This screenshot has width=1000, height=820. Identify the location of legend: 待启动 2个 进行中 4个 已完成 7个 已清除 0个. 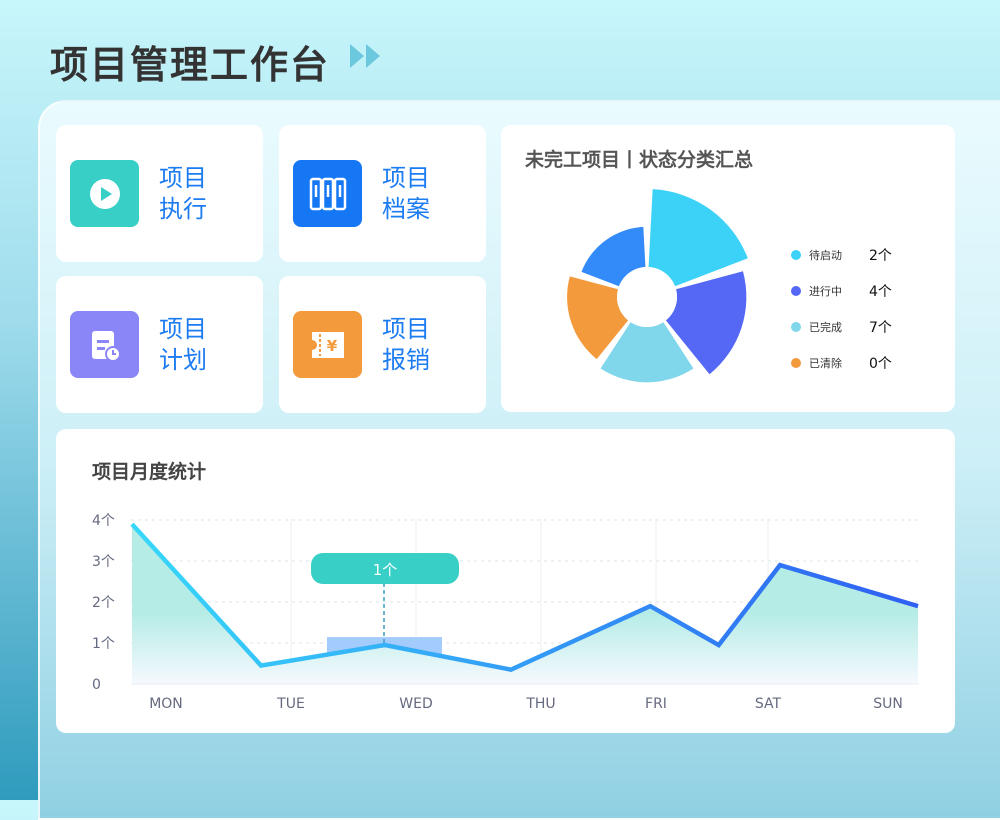
(841, 309).